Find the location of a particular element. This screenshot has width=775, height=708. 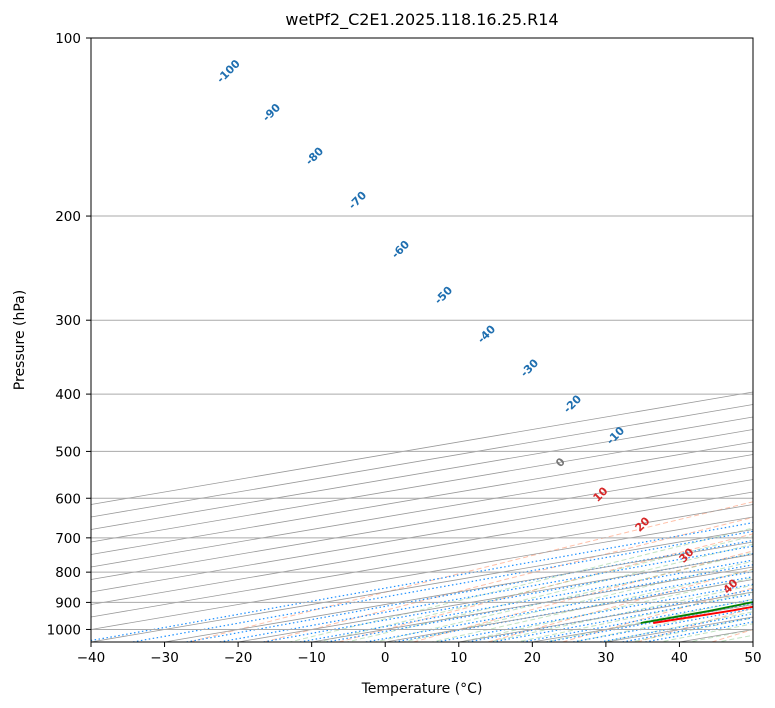

x-tick-label: 50 is located at coordinates (752, 658).